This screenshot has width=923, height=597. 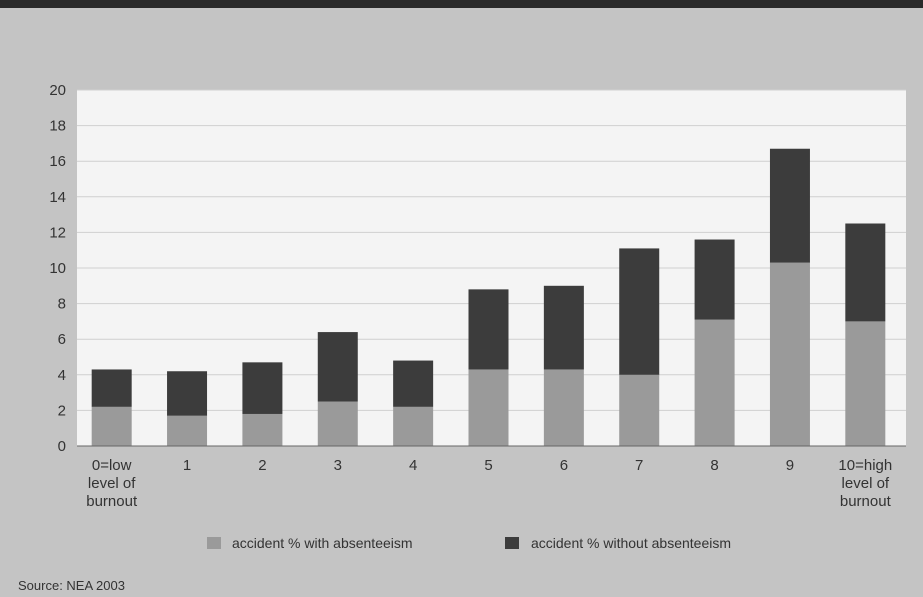 What do you see at coordinates (865, 483) in the screenshot?
I see `x-tick-label: 10=high level of burnout` at bounding box center [865, 483].